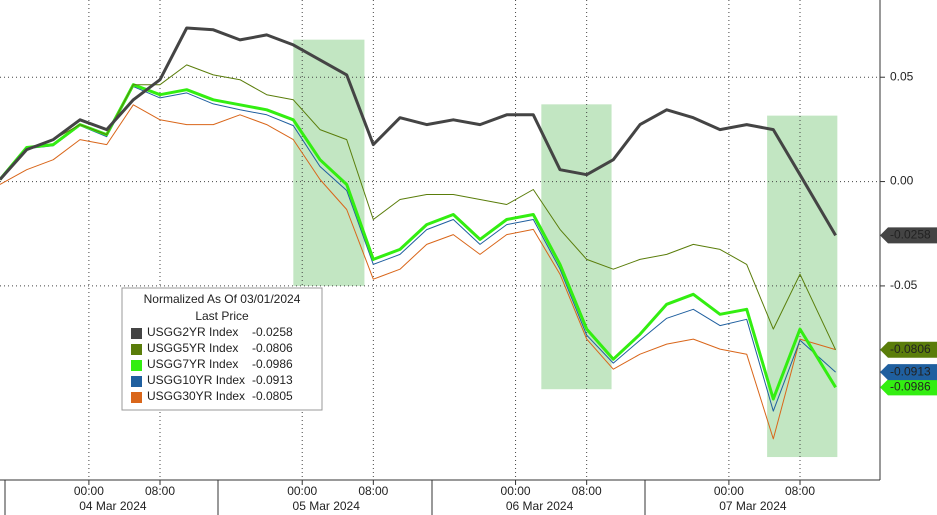  What do you see at coordinates (753, 506) in the screenshot?
I see `x-date-label: 07 Mar 2024` at bounding box center [753, 506].